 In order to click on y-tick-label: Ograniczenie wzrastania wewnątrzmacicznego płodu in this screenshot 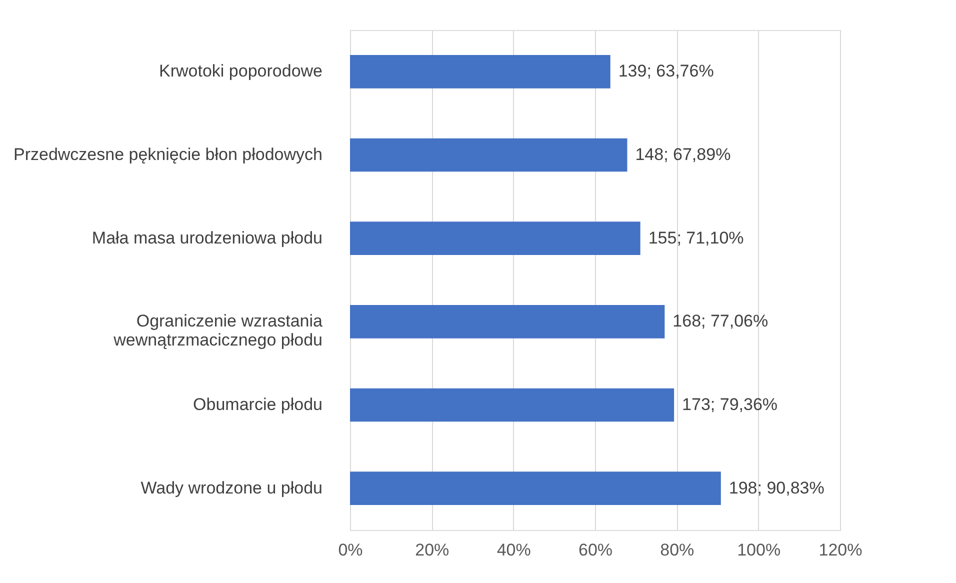, I will do `click(218, 331)`.